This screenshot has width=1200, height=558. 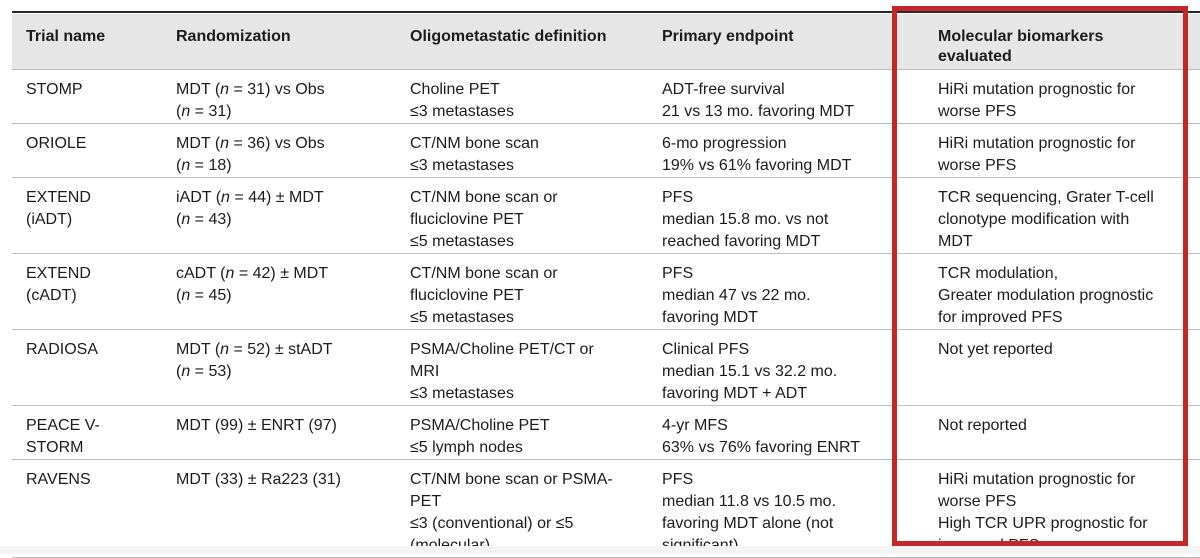 I want to click on cell-line: Not reported, so click(x=982, y=425).